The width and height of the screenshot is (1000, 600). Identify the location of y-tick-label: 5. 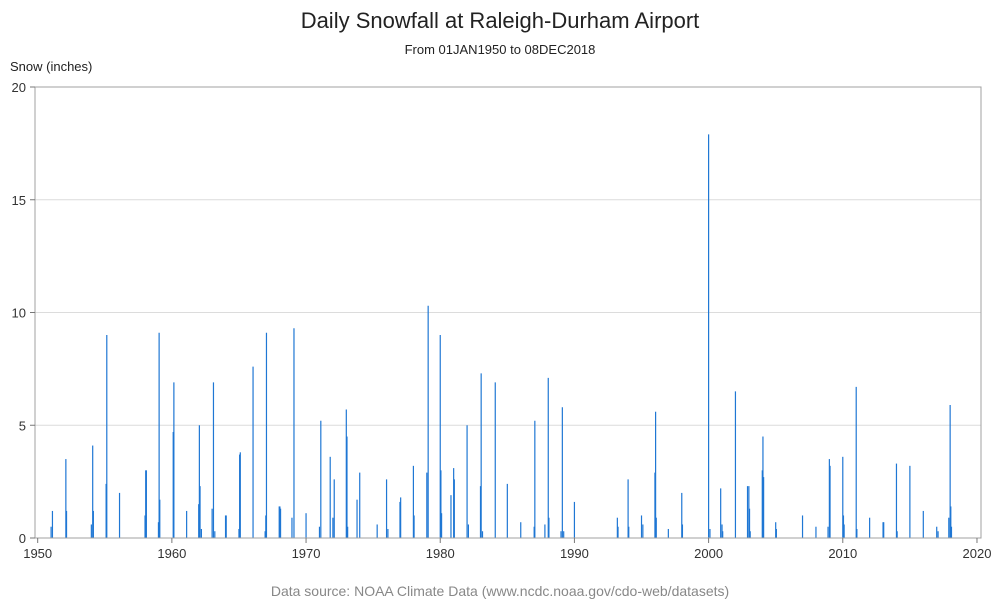
(22, 425).